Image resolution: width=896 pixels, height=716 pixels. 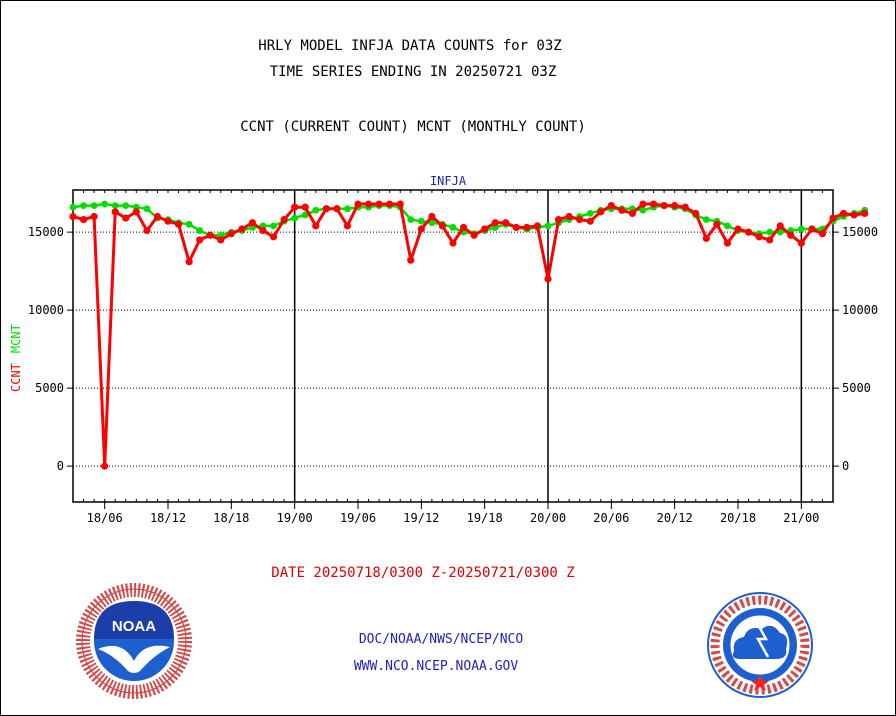 I want to click on y-axis-label-mcnt: MCNT, so click(x=16, y=338).